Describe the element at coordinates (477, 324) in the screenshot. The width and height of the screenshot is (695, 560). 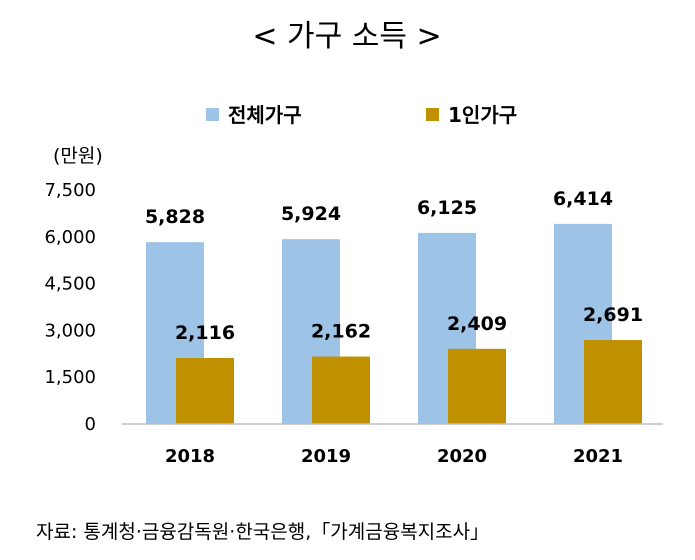
I see `data-label-single-2020: 2,409` at that location.